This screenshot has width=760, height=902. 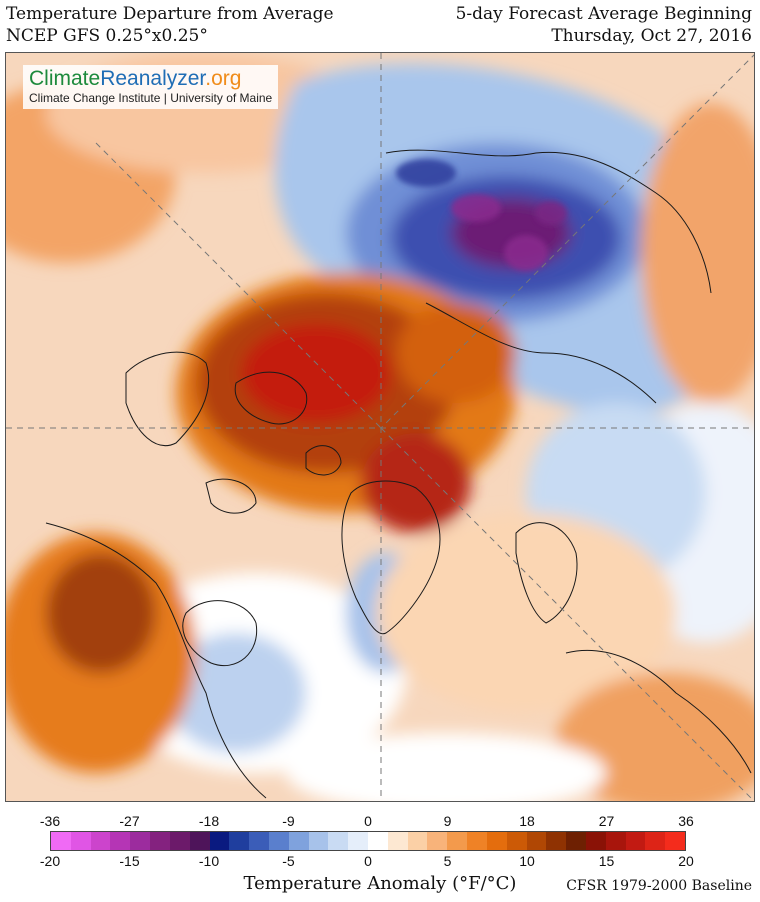 I want to click on brand-name-part-2: Reanalyzer, so click(x=153, y=78).